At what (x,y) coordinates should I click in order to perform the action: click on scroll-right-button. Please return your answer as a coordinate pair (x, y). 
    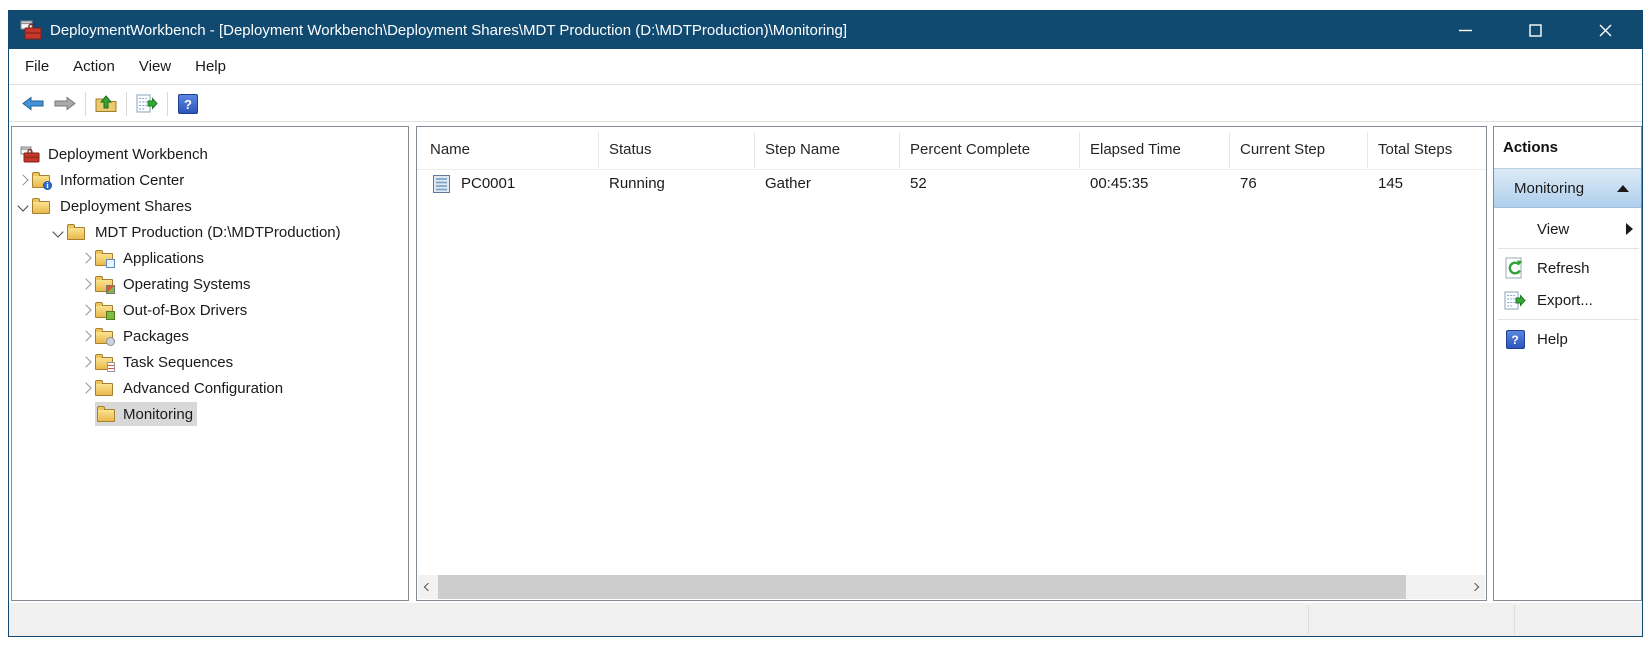
    Looking at the image, I should click on (1475, 587).